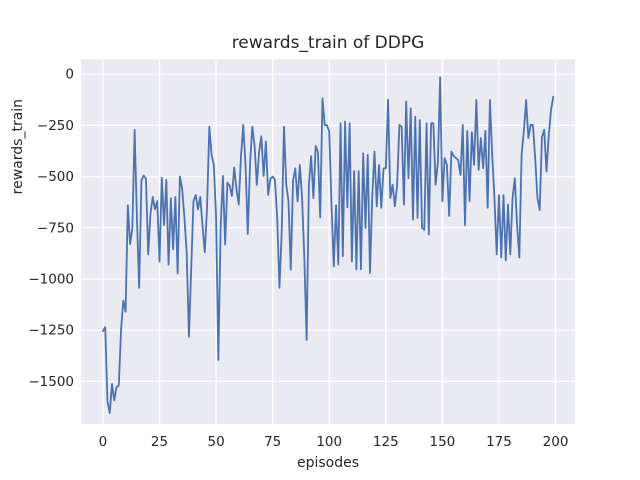 The height and width of the screenshot is (480, 640). Describe the element at coordinates (51, 279) in the screenshot. I see `y-tick-label: −1000` at that location.